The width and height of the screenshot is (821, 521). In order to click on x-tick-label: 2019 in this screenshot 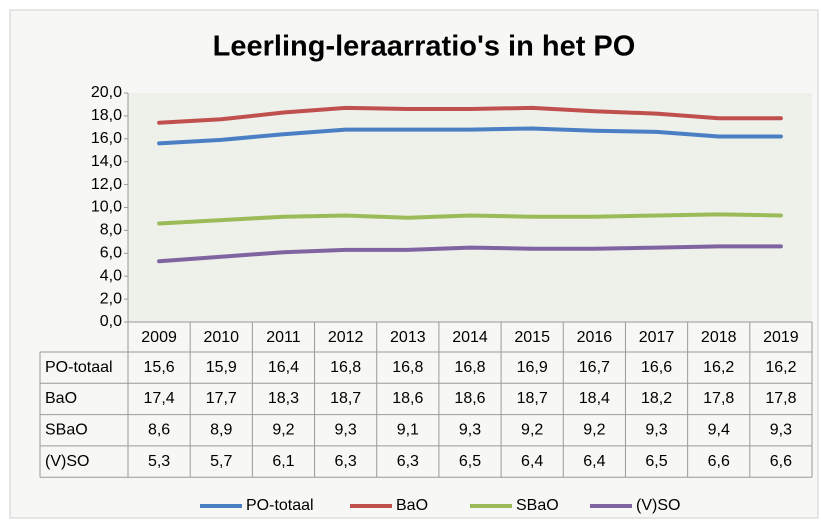, I will do `click(781, 337)`.